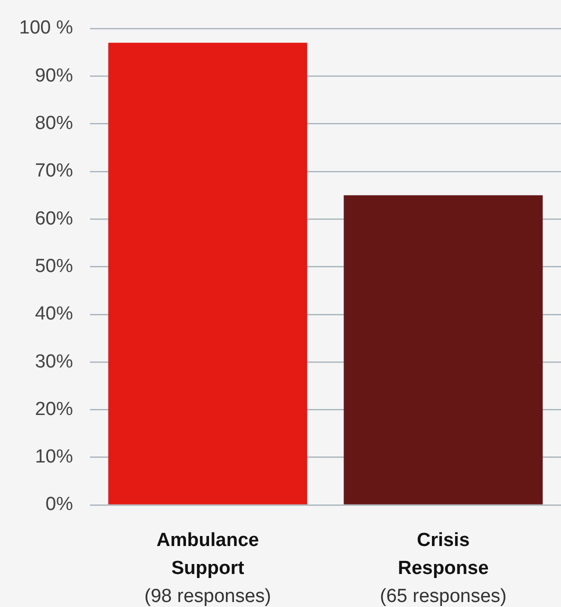 The width and height of the screenshot is (561, 607). Describe the element at coordinates (54, 219) in the screenshot. I see `y-tick-label: 60%` at that location.